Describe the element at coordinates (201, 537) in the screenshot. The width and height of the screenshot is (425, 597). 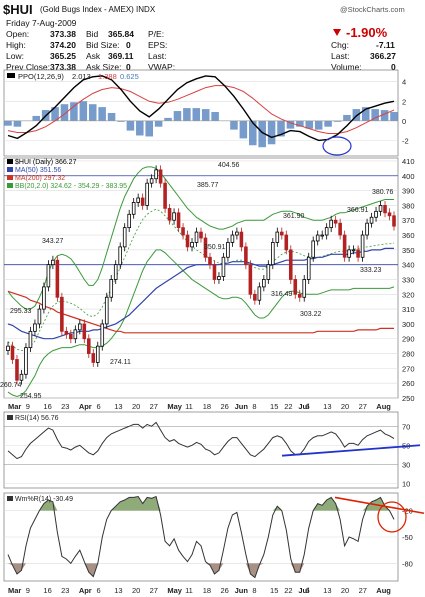
I see `wmr-line` at that location.